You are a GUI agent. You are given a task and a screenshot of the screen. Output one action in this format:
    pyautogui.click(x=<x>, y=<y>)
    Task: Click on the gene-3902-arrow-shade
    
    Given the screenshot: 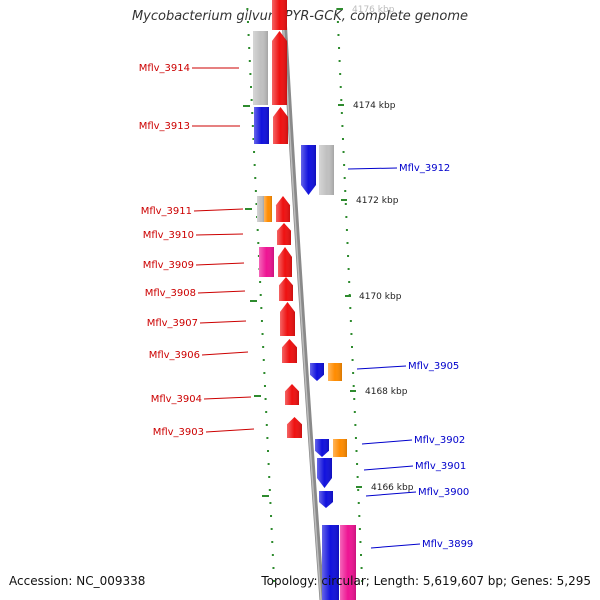 What is the action you would take?
    pyautogui.click(x=322, y=448)
    